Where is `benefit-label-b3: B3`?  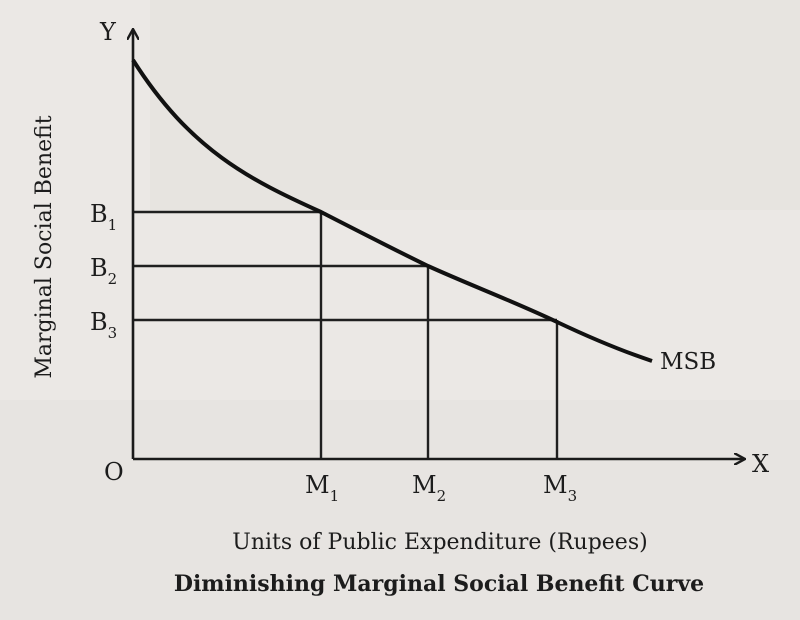 benefit-label-b3: B3 is located at coordinates (103, 325).